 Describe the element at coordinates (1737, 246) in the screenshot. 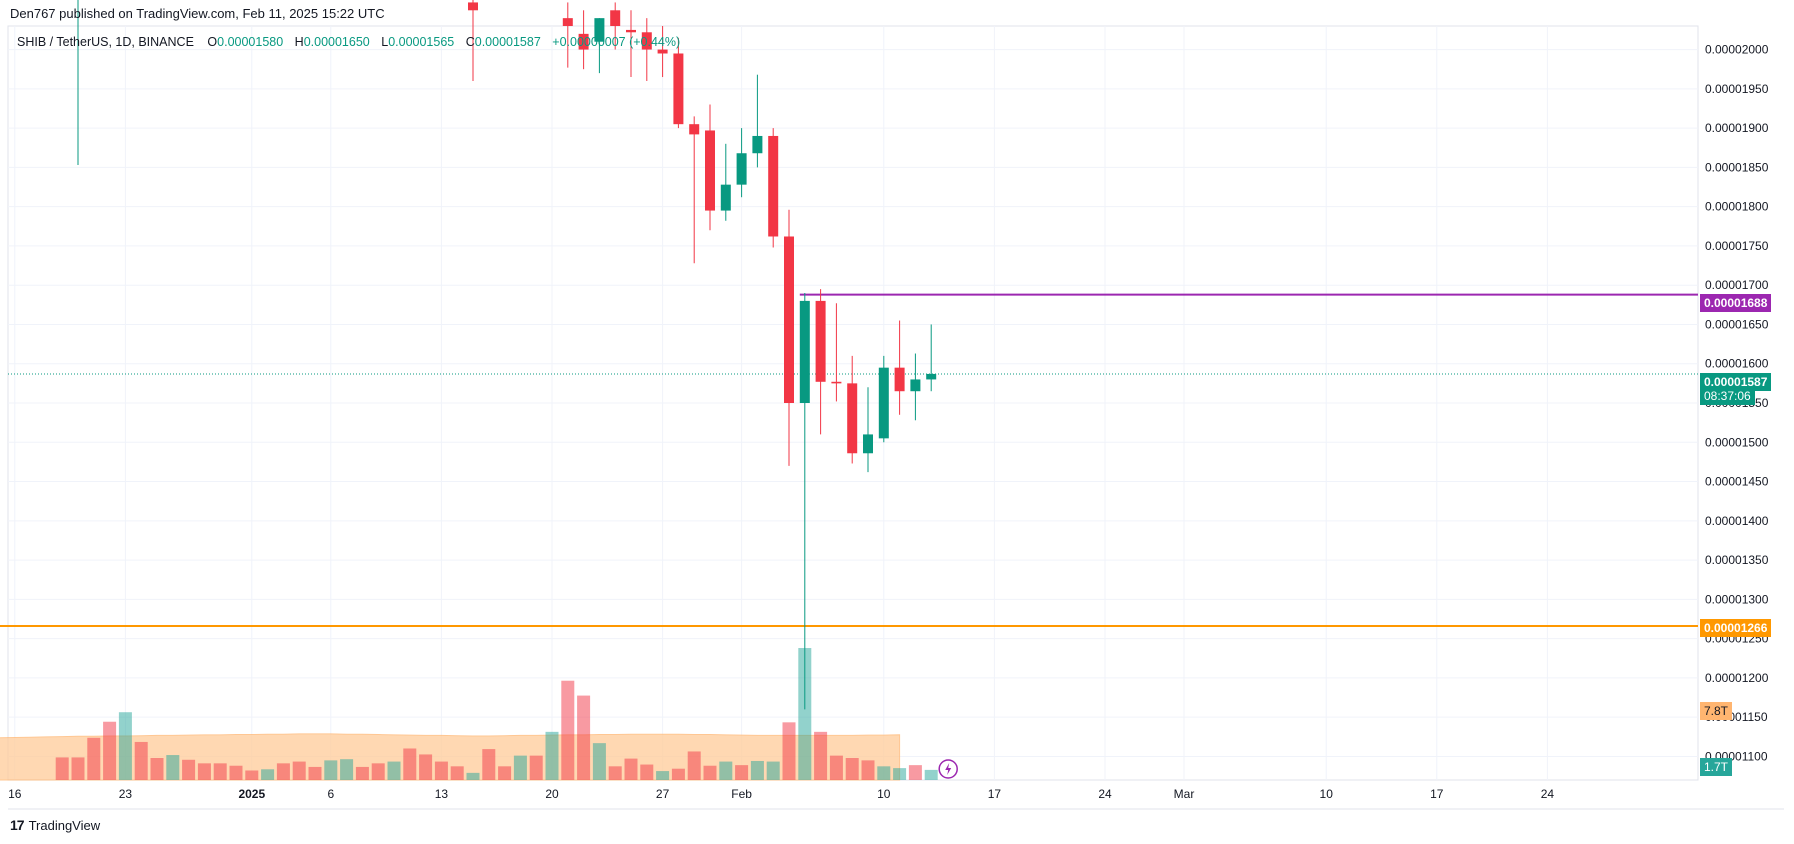

I see `price-tick-5: 0.00001750` at that location.